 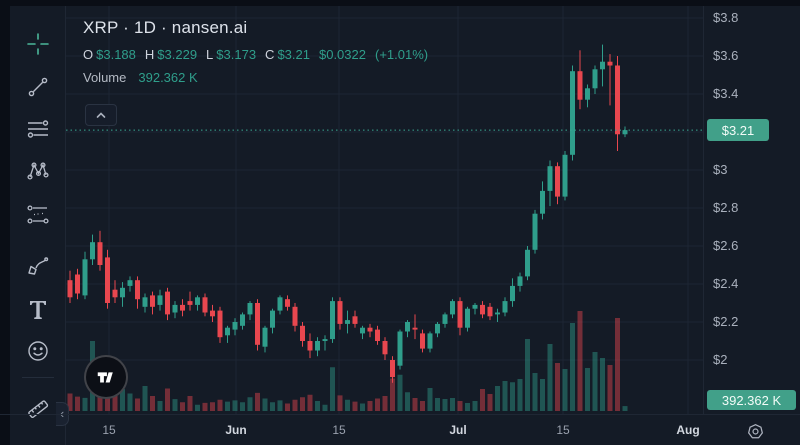 I want to click on price-tick-label: $2.4, so click(x=726, y=283).